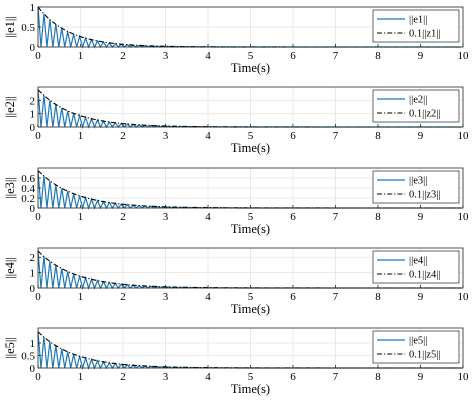 Image resolution: width=474 pixels, height=406 pixels. Describe the element at coordinates (10, 268) in the screenshot. I see `y-axis-label: ||e4||` at that location.